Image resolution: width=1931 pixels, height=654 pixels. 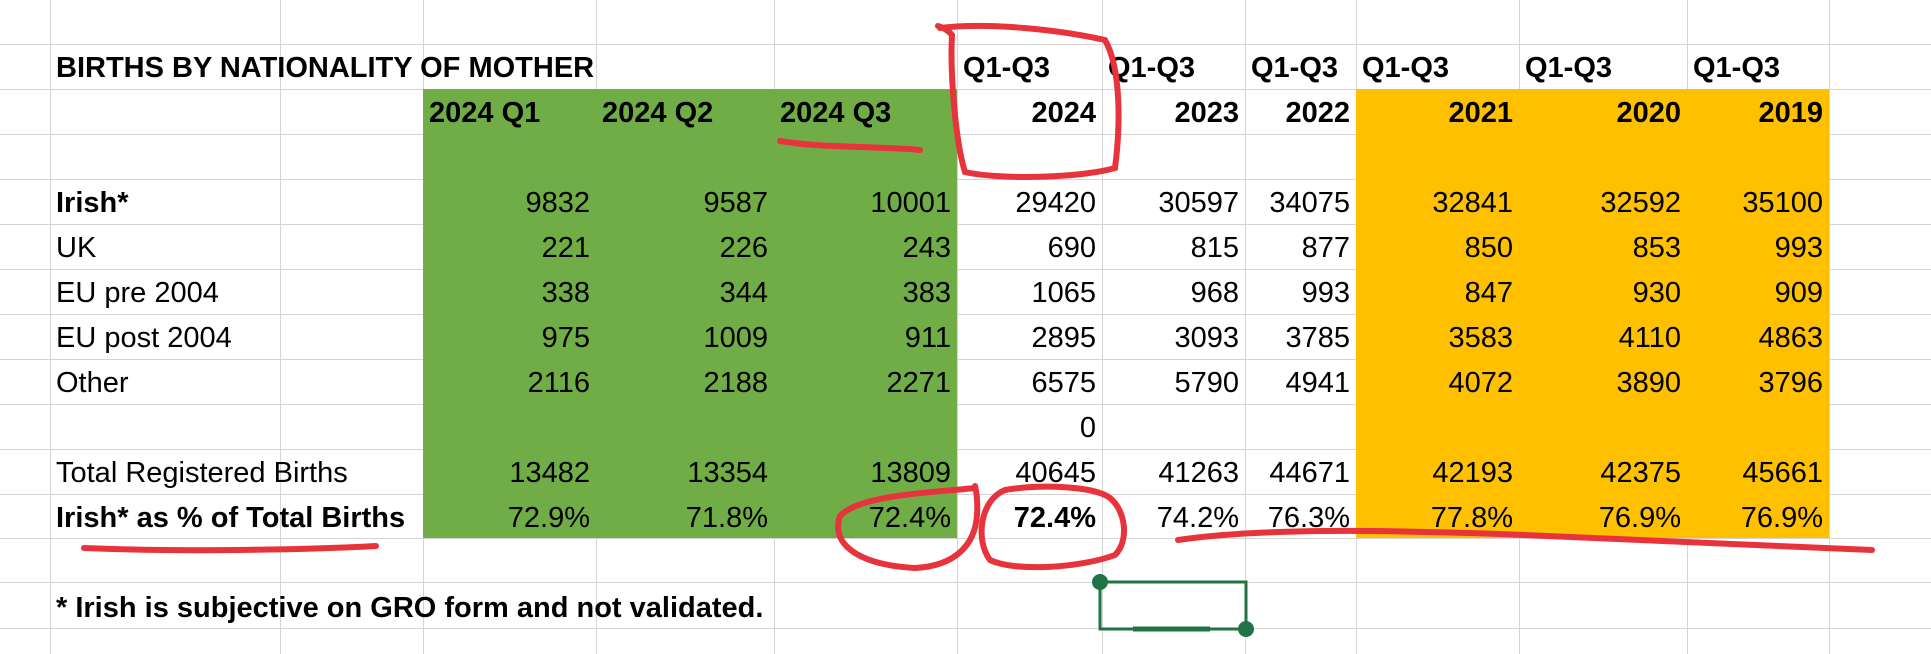 I want to click on table-cell: 3785, so click(x=1317, y=338).